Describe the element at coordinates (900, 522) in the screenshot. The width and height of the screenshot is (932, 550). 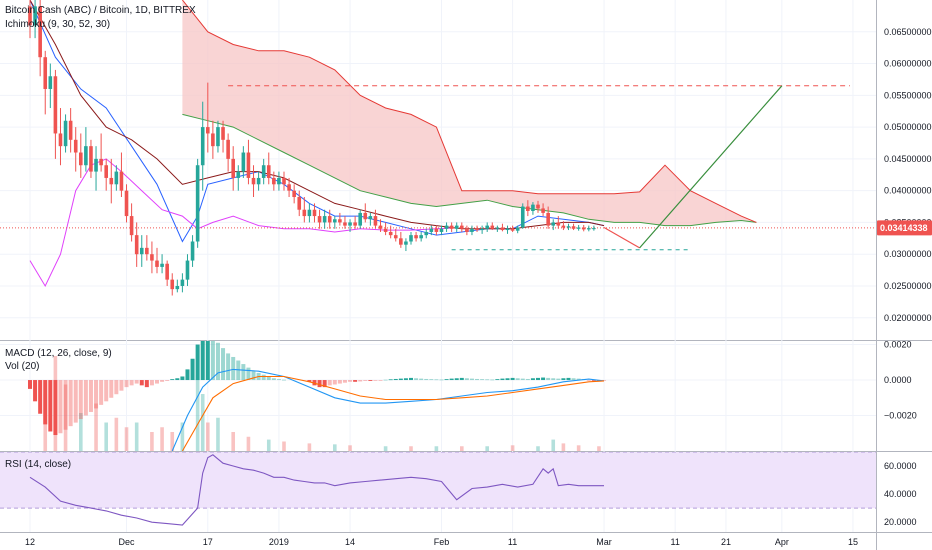
I see `rsi-tick-label: 20.0000` at that location.